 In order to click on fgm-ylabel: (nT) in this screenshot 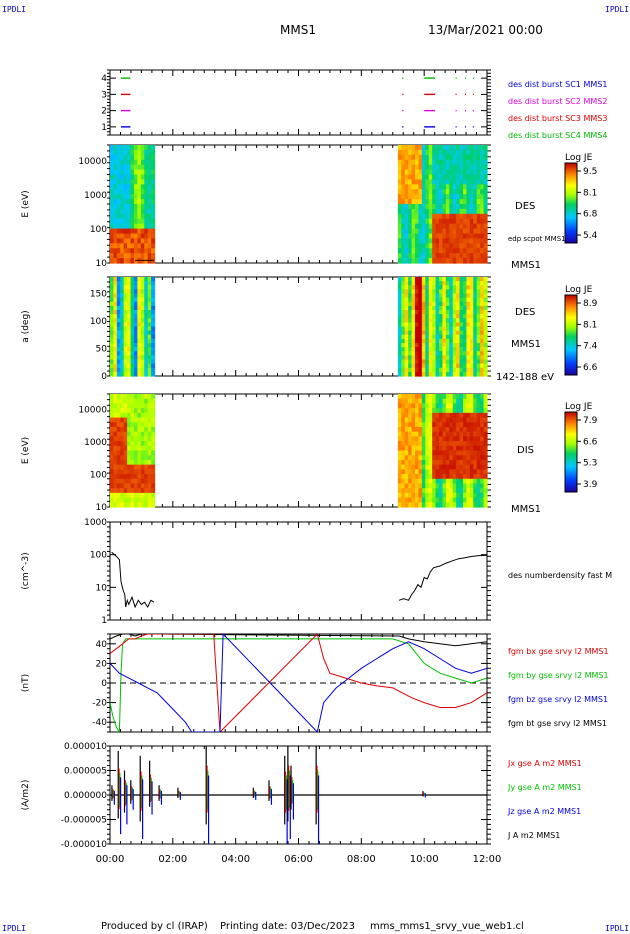, I will do `click(26, 683)`.